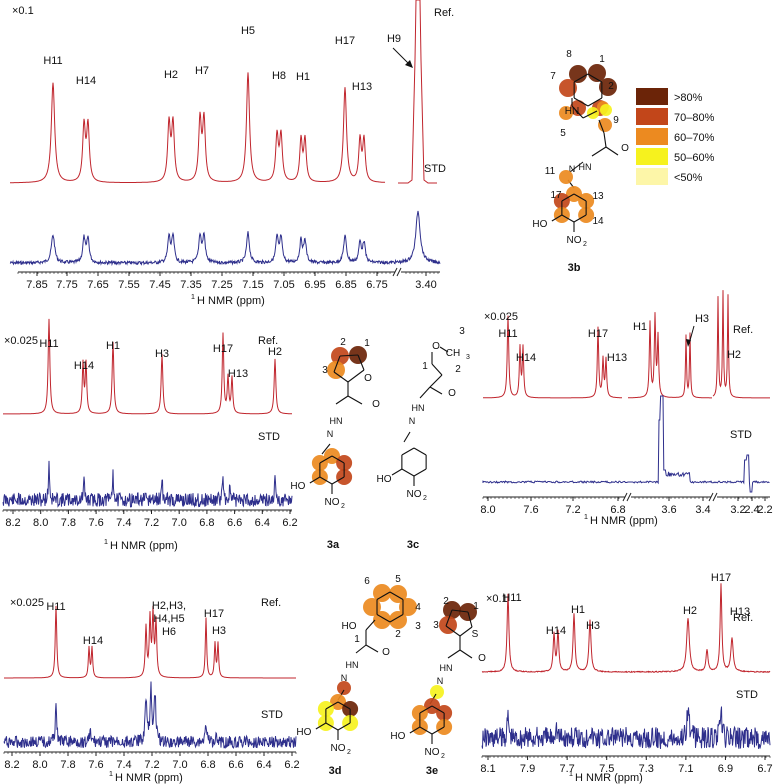 The image size is (774, 784). I want to click on aryl-3d-ring, so click(344, 705).